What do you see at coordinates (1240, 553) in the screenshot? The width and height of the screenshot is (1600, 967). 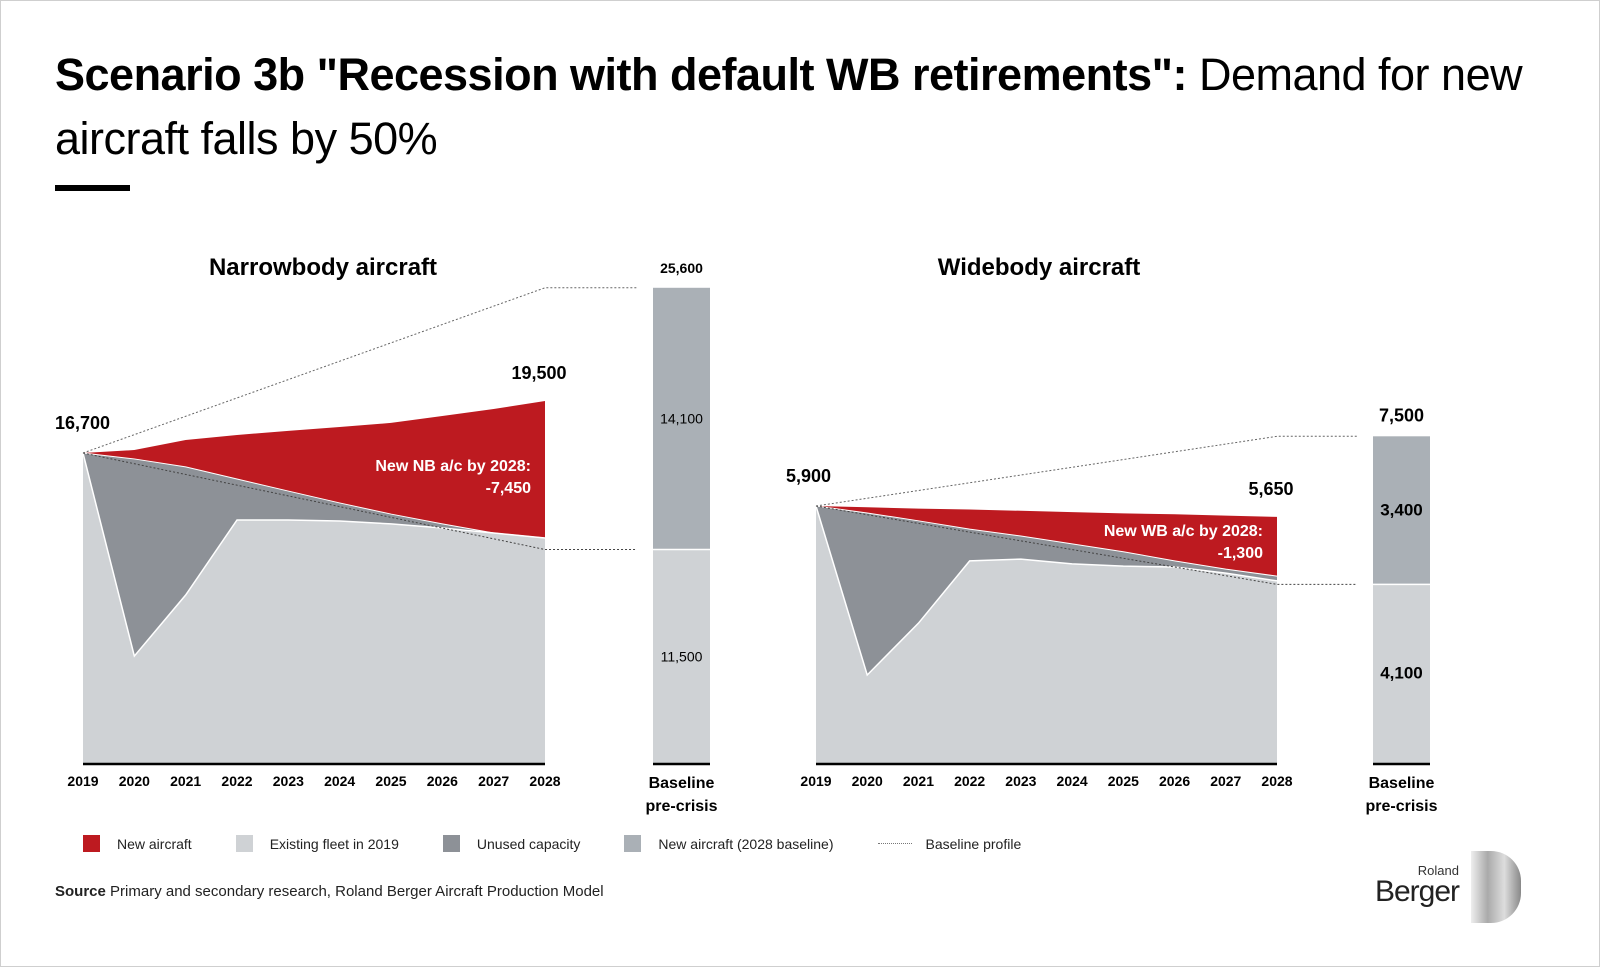 I see `annotation-line2: -1,300` at bounding box center [1240, 553].